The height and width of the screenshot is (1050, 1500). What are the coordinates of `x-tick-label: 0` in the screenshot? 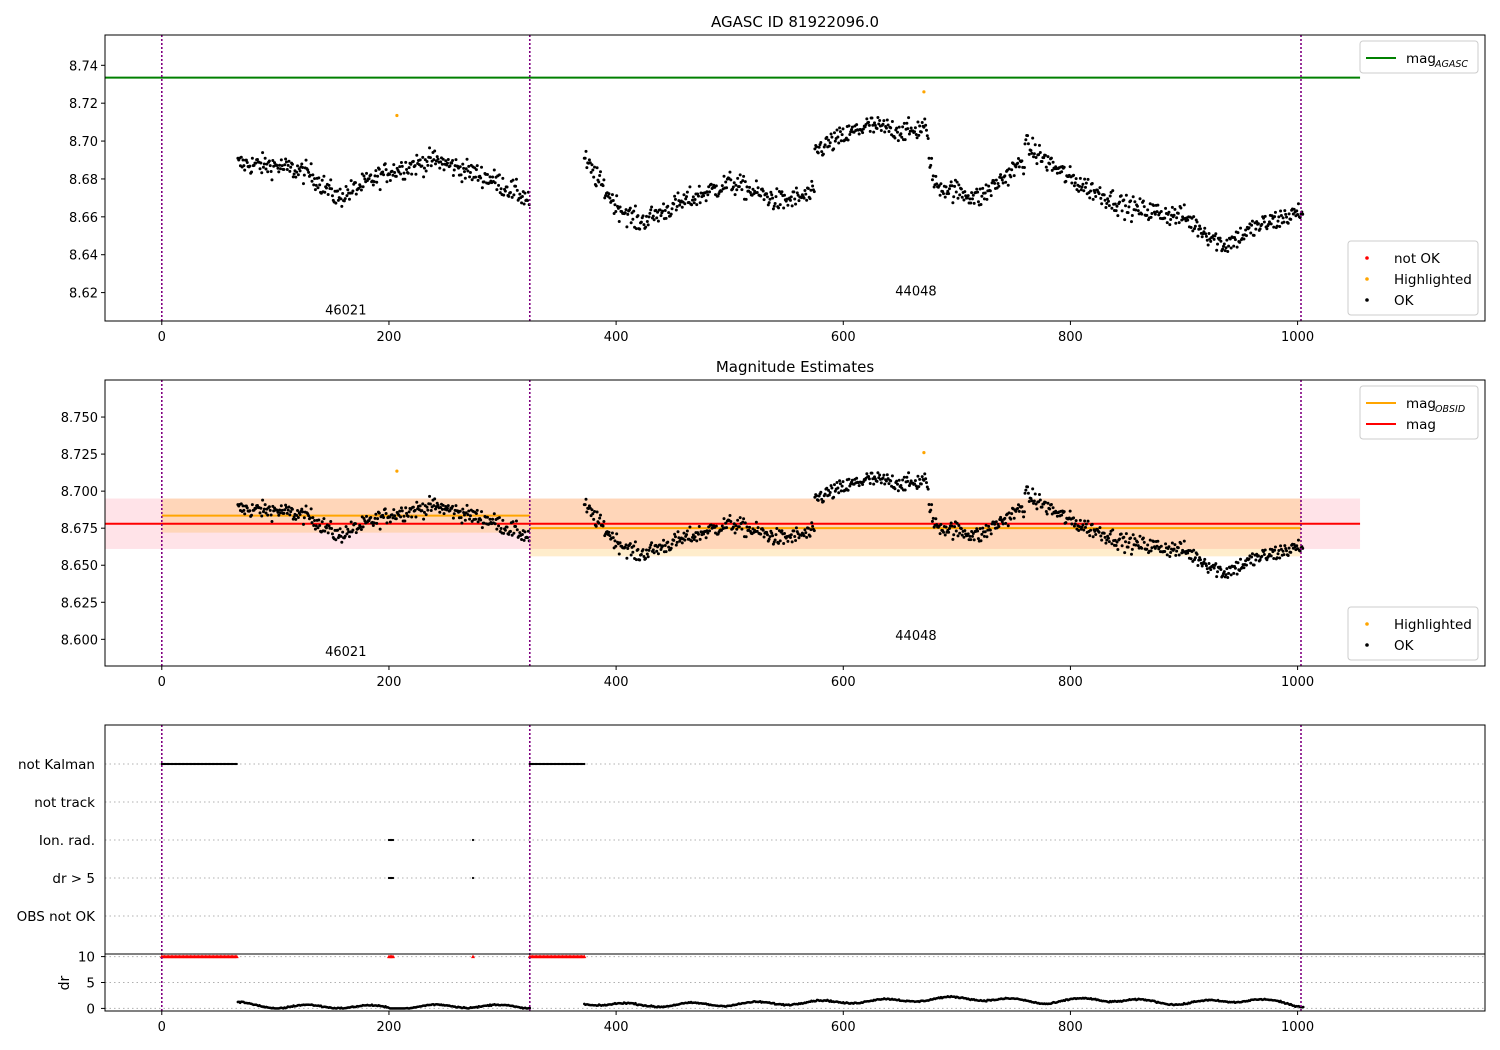 It's located at (162, 1027).